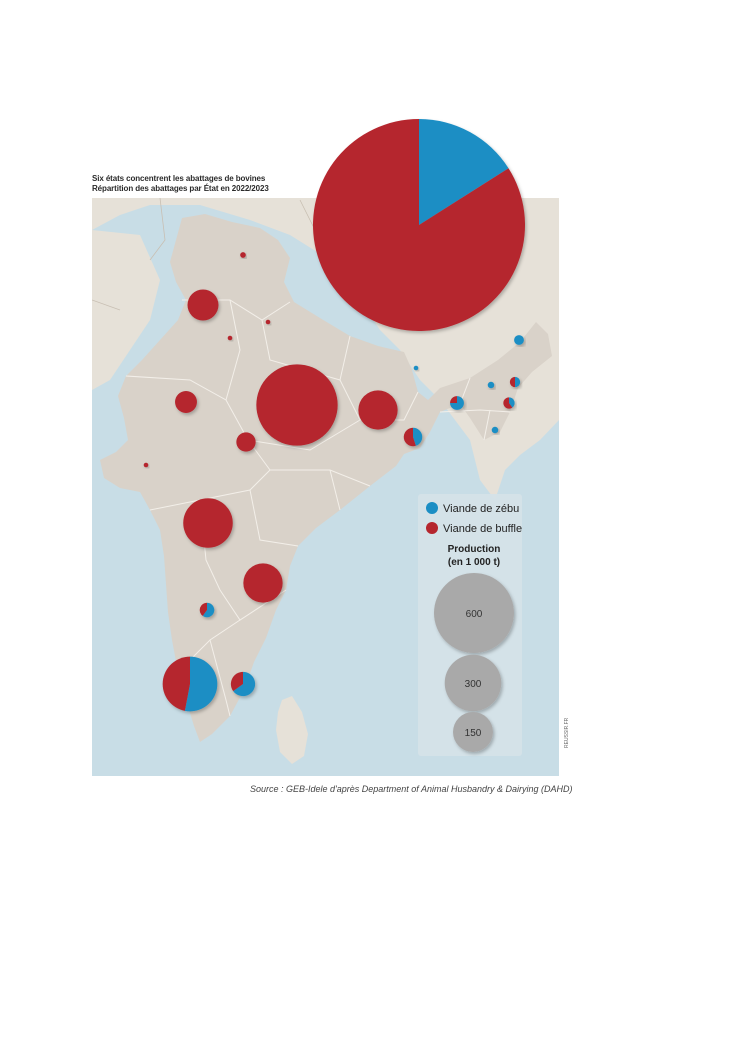  I want to click on legend-size-label-600: 600, so click(474, 614).